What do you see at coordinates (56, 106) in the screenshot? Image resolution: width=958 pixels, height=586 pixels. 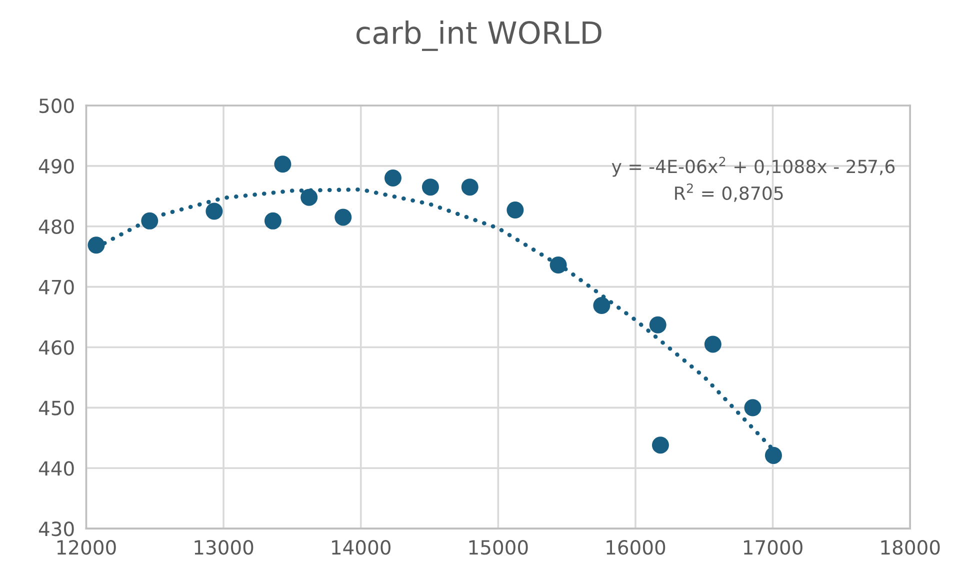 I see `y-tick-label: 500` at bounding box center [56, 106].